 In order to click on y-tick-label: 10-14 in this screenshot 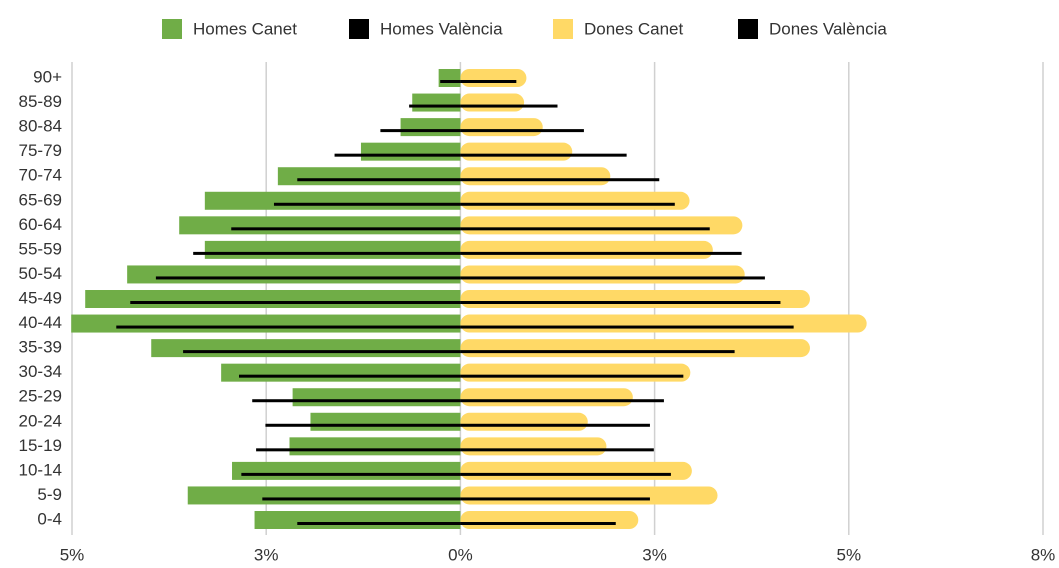, I will do `click(40, 469)`.